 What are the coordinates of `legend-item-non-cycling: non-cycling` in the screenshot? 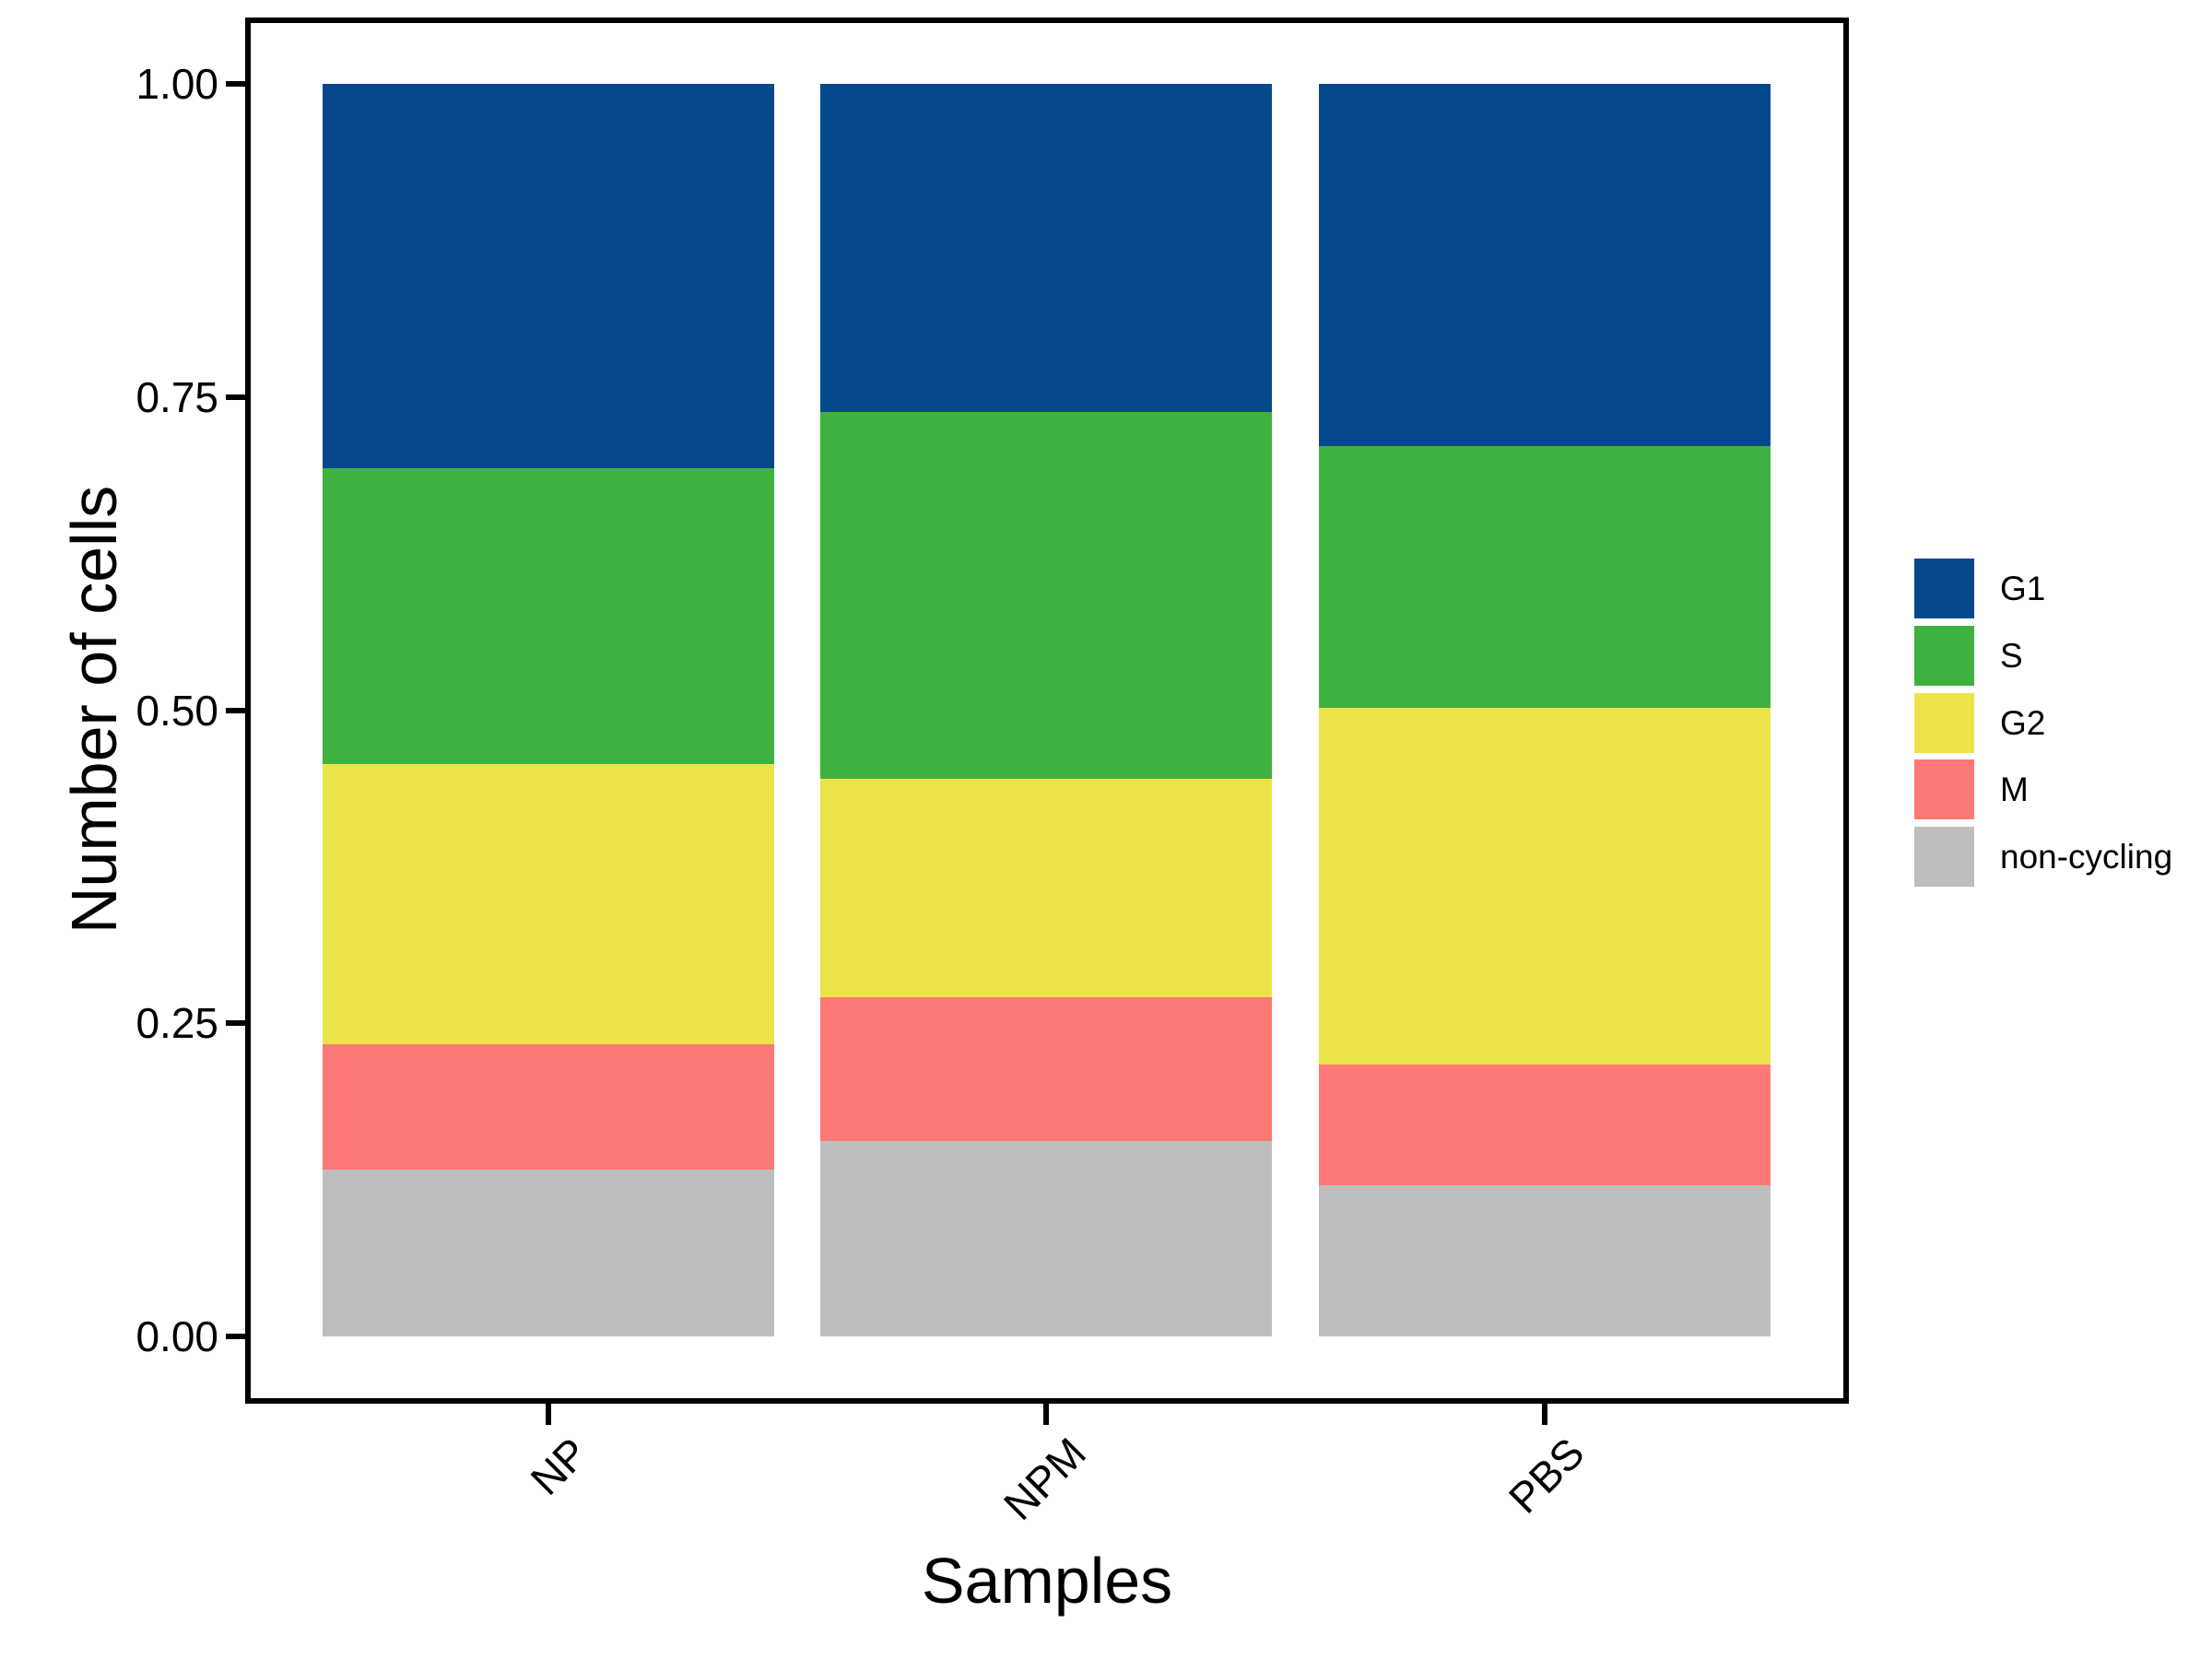 It's located at (2043, 857).